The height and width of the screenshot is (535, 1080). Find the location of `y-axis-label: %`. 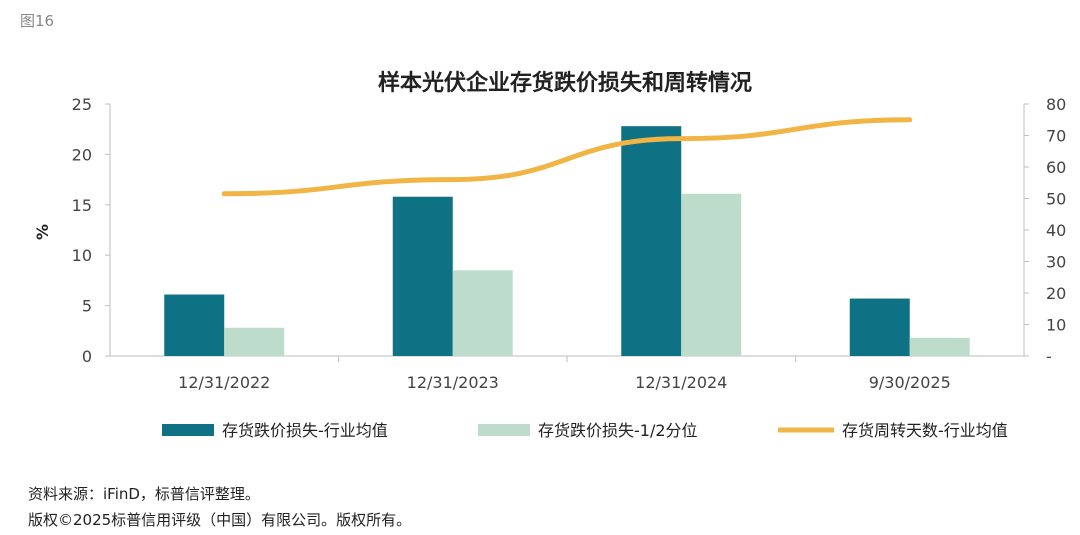

y-axis-label: % is located at coordinates (42, 232).